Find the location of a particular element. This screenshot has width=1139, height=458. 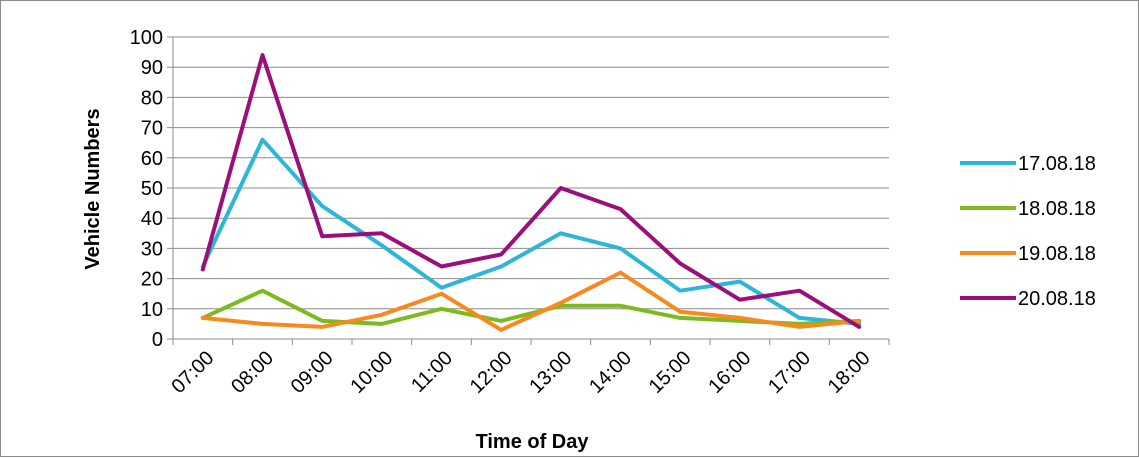

y-tick-label: 100 is located at coordinates (146, 38).